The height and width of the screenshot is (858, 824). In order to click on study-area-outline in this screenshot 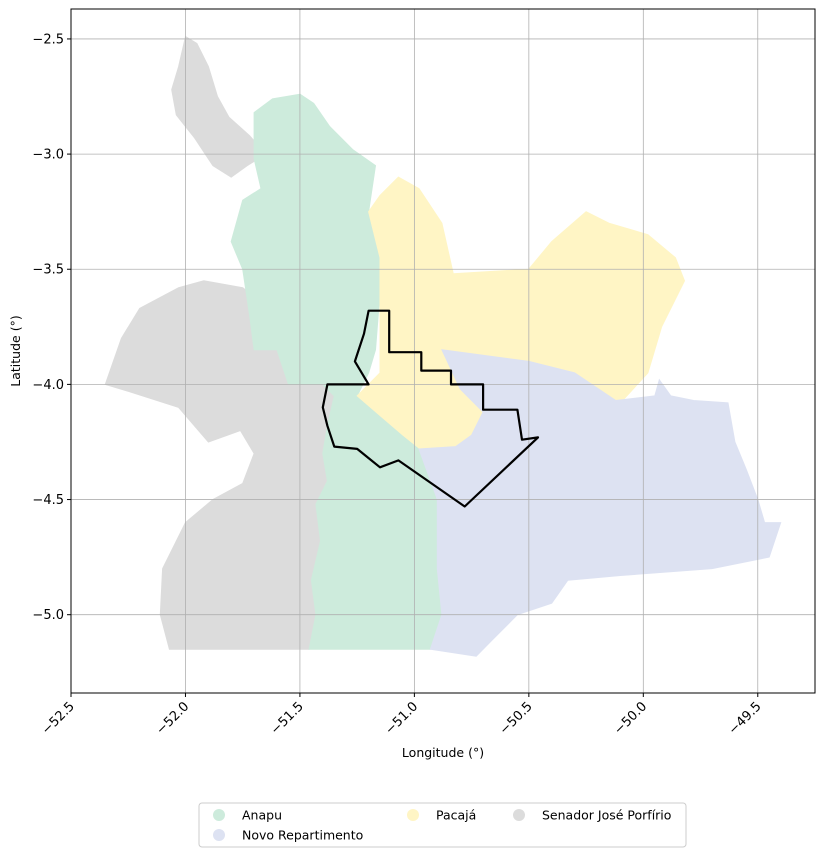, I will do `click(430, 408)`.